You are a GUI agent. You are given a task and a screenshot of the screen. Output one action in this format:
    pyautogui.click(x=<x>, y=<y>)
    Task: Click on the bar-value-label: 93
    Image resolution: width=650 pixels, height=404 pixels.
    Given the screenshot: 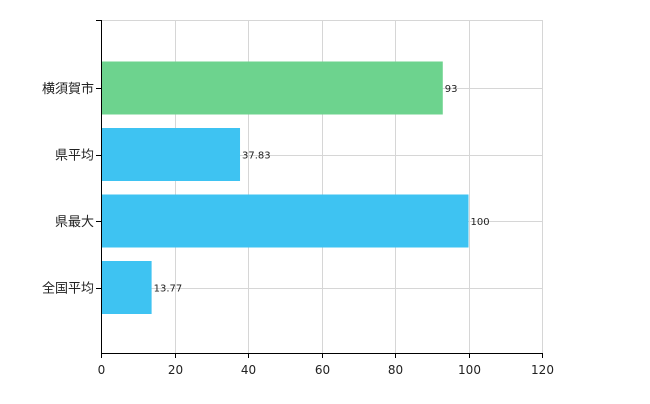 What is the action you would take?
    pyautogui.click(x=451, y=89)
    